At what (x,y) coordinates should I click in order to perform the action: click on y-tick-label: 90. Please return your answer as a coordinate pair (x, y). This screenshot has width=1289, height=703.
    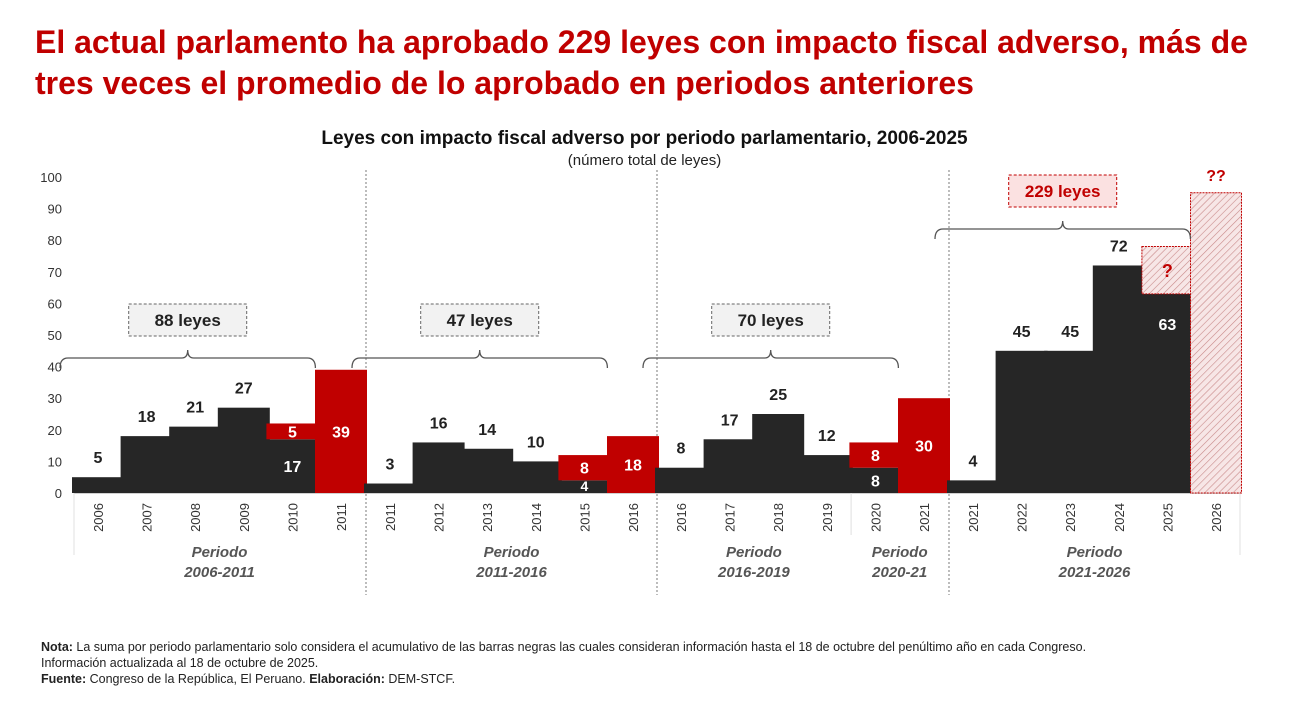
    Looking at the image, I should click on (55, 209).